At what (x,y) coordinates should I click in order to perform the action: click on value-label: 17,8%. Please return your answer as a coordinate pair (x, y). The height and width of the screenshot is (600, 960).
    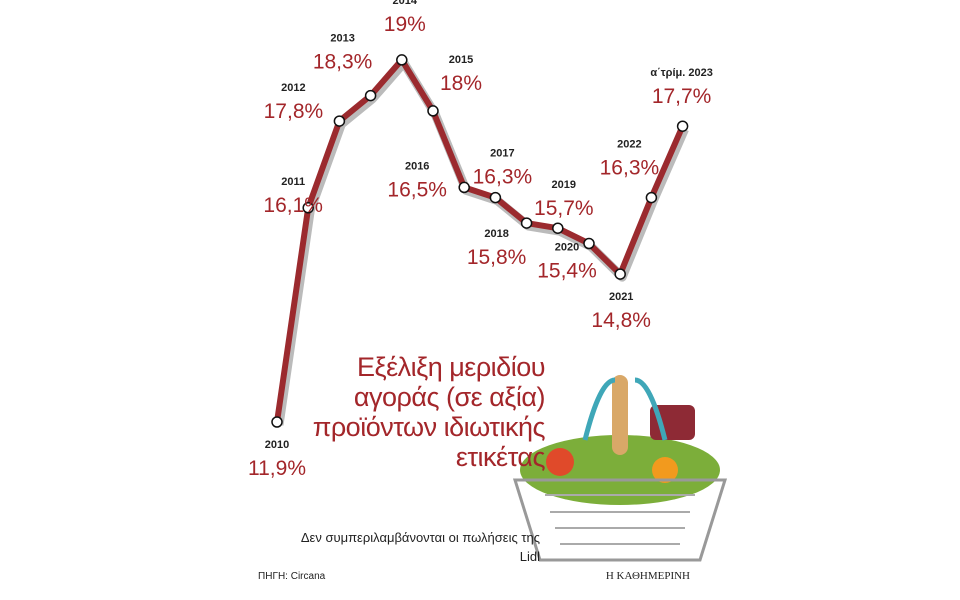
    Looking at the image, I should click on (294, 111).